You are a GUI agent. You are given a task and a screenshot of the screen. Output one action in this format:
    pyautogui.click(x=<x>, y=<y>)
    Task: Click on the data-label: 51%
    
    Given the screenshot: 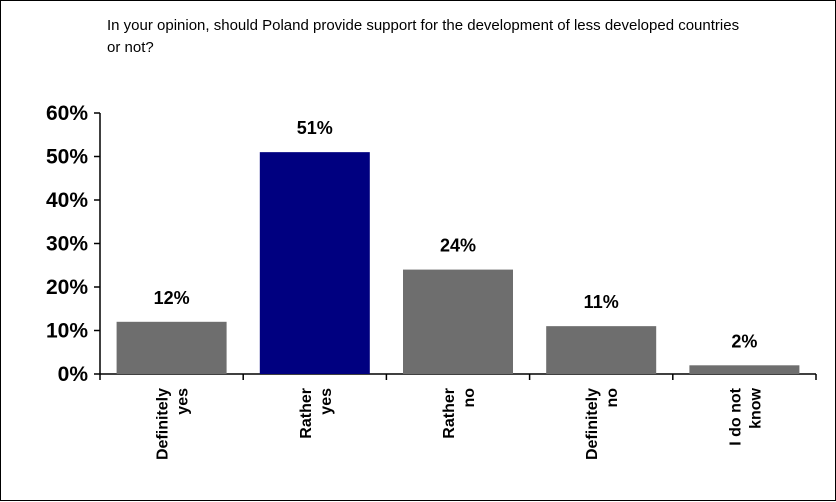 What is the action you would take?
    pyautogui.click(x=315, y=128)
    